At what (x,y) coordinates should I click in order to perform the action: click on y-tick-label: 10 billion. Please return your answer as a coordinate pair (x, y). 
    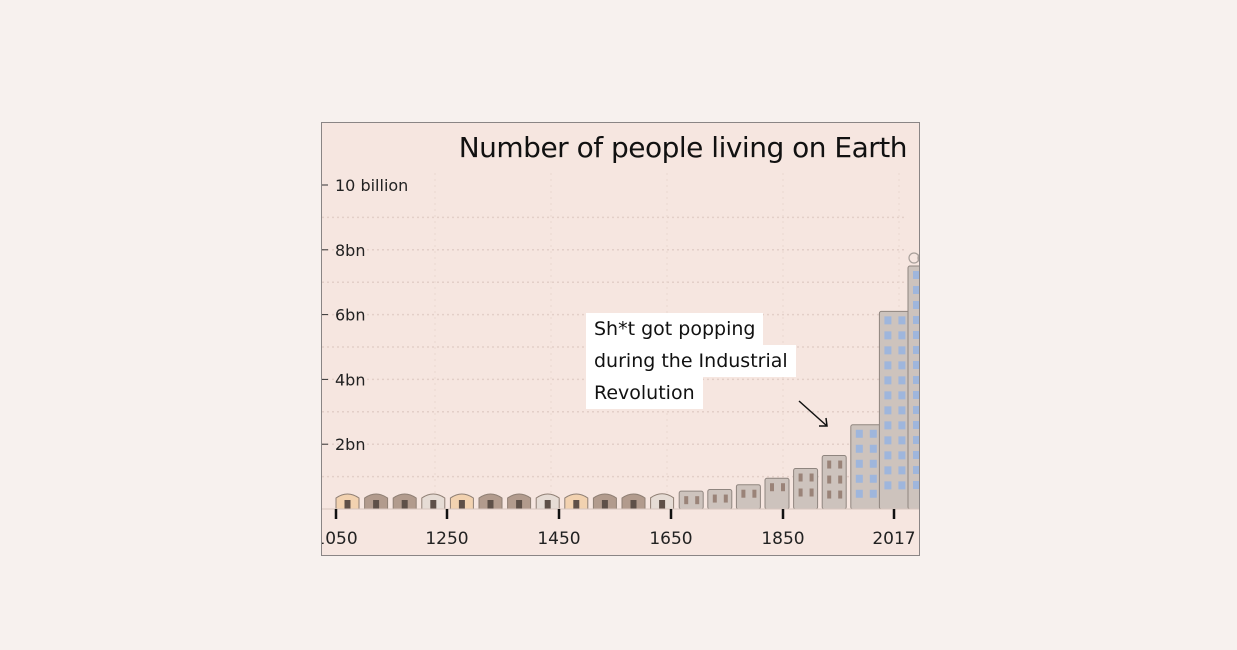
    Looking at the image, I should click on (371, 185).